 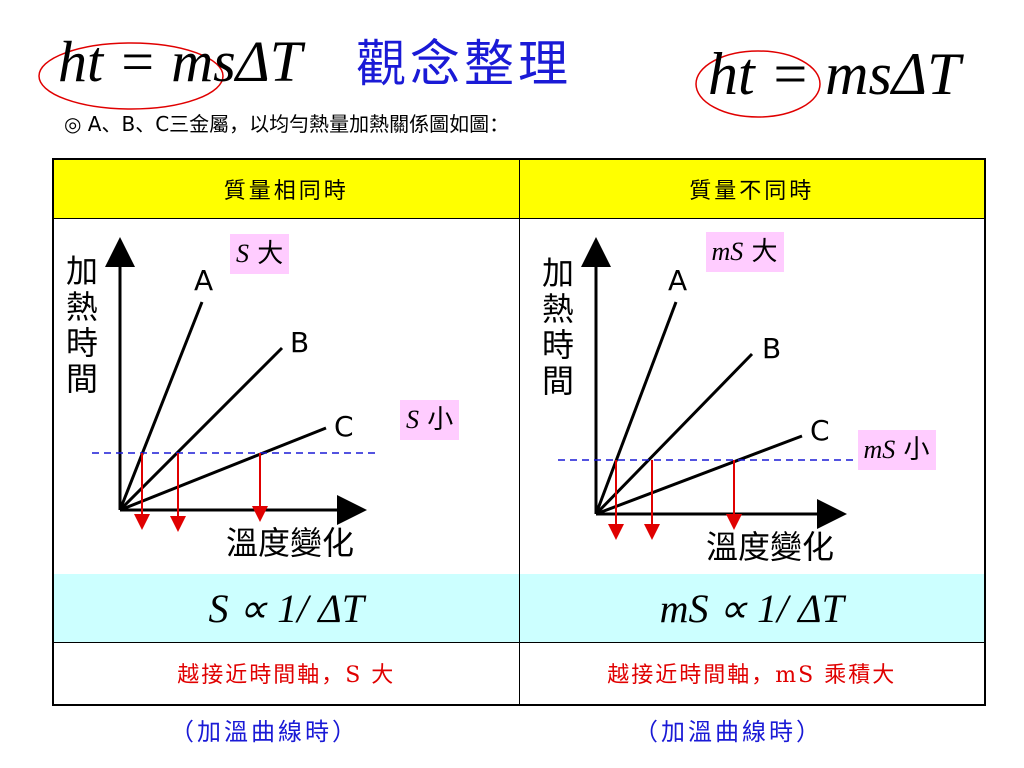 I want to click on formula-row: S ∝ 1/ ΔT mS ∝ 1/ ΔT, so click(x=519, y=608).